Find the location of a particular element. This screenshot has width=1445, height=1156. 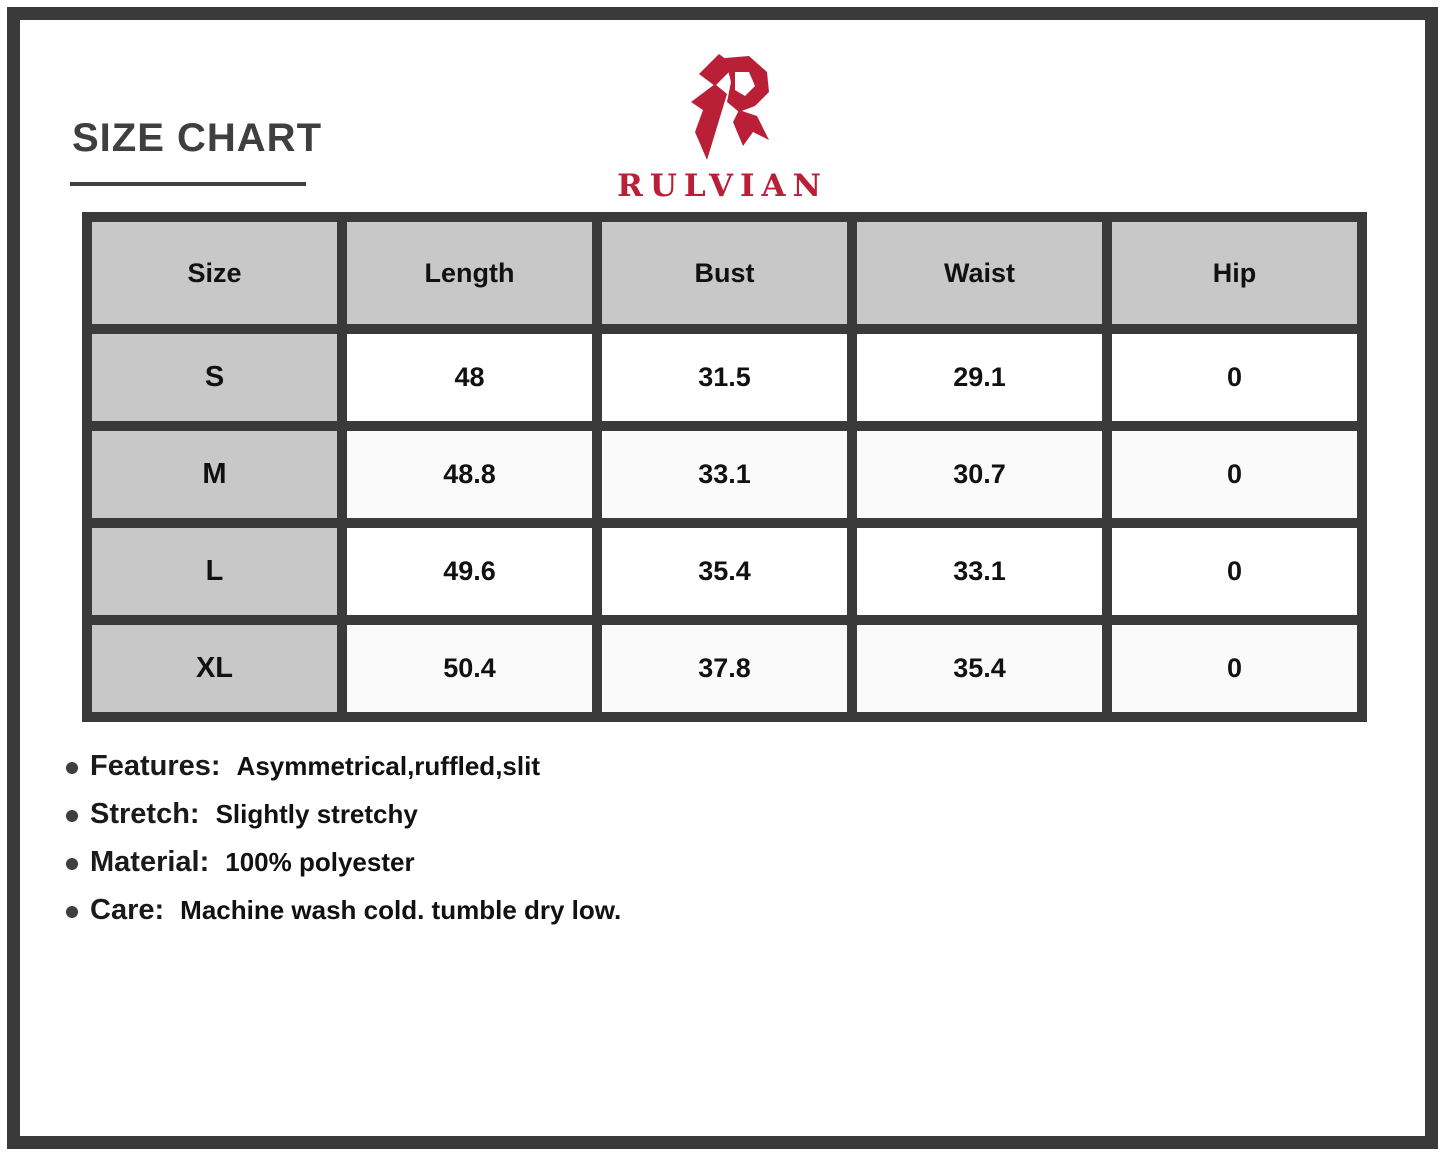

bust-cell: 37.8 is located at coordinates (724, 668).